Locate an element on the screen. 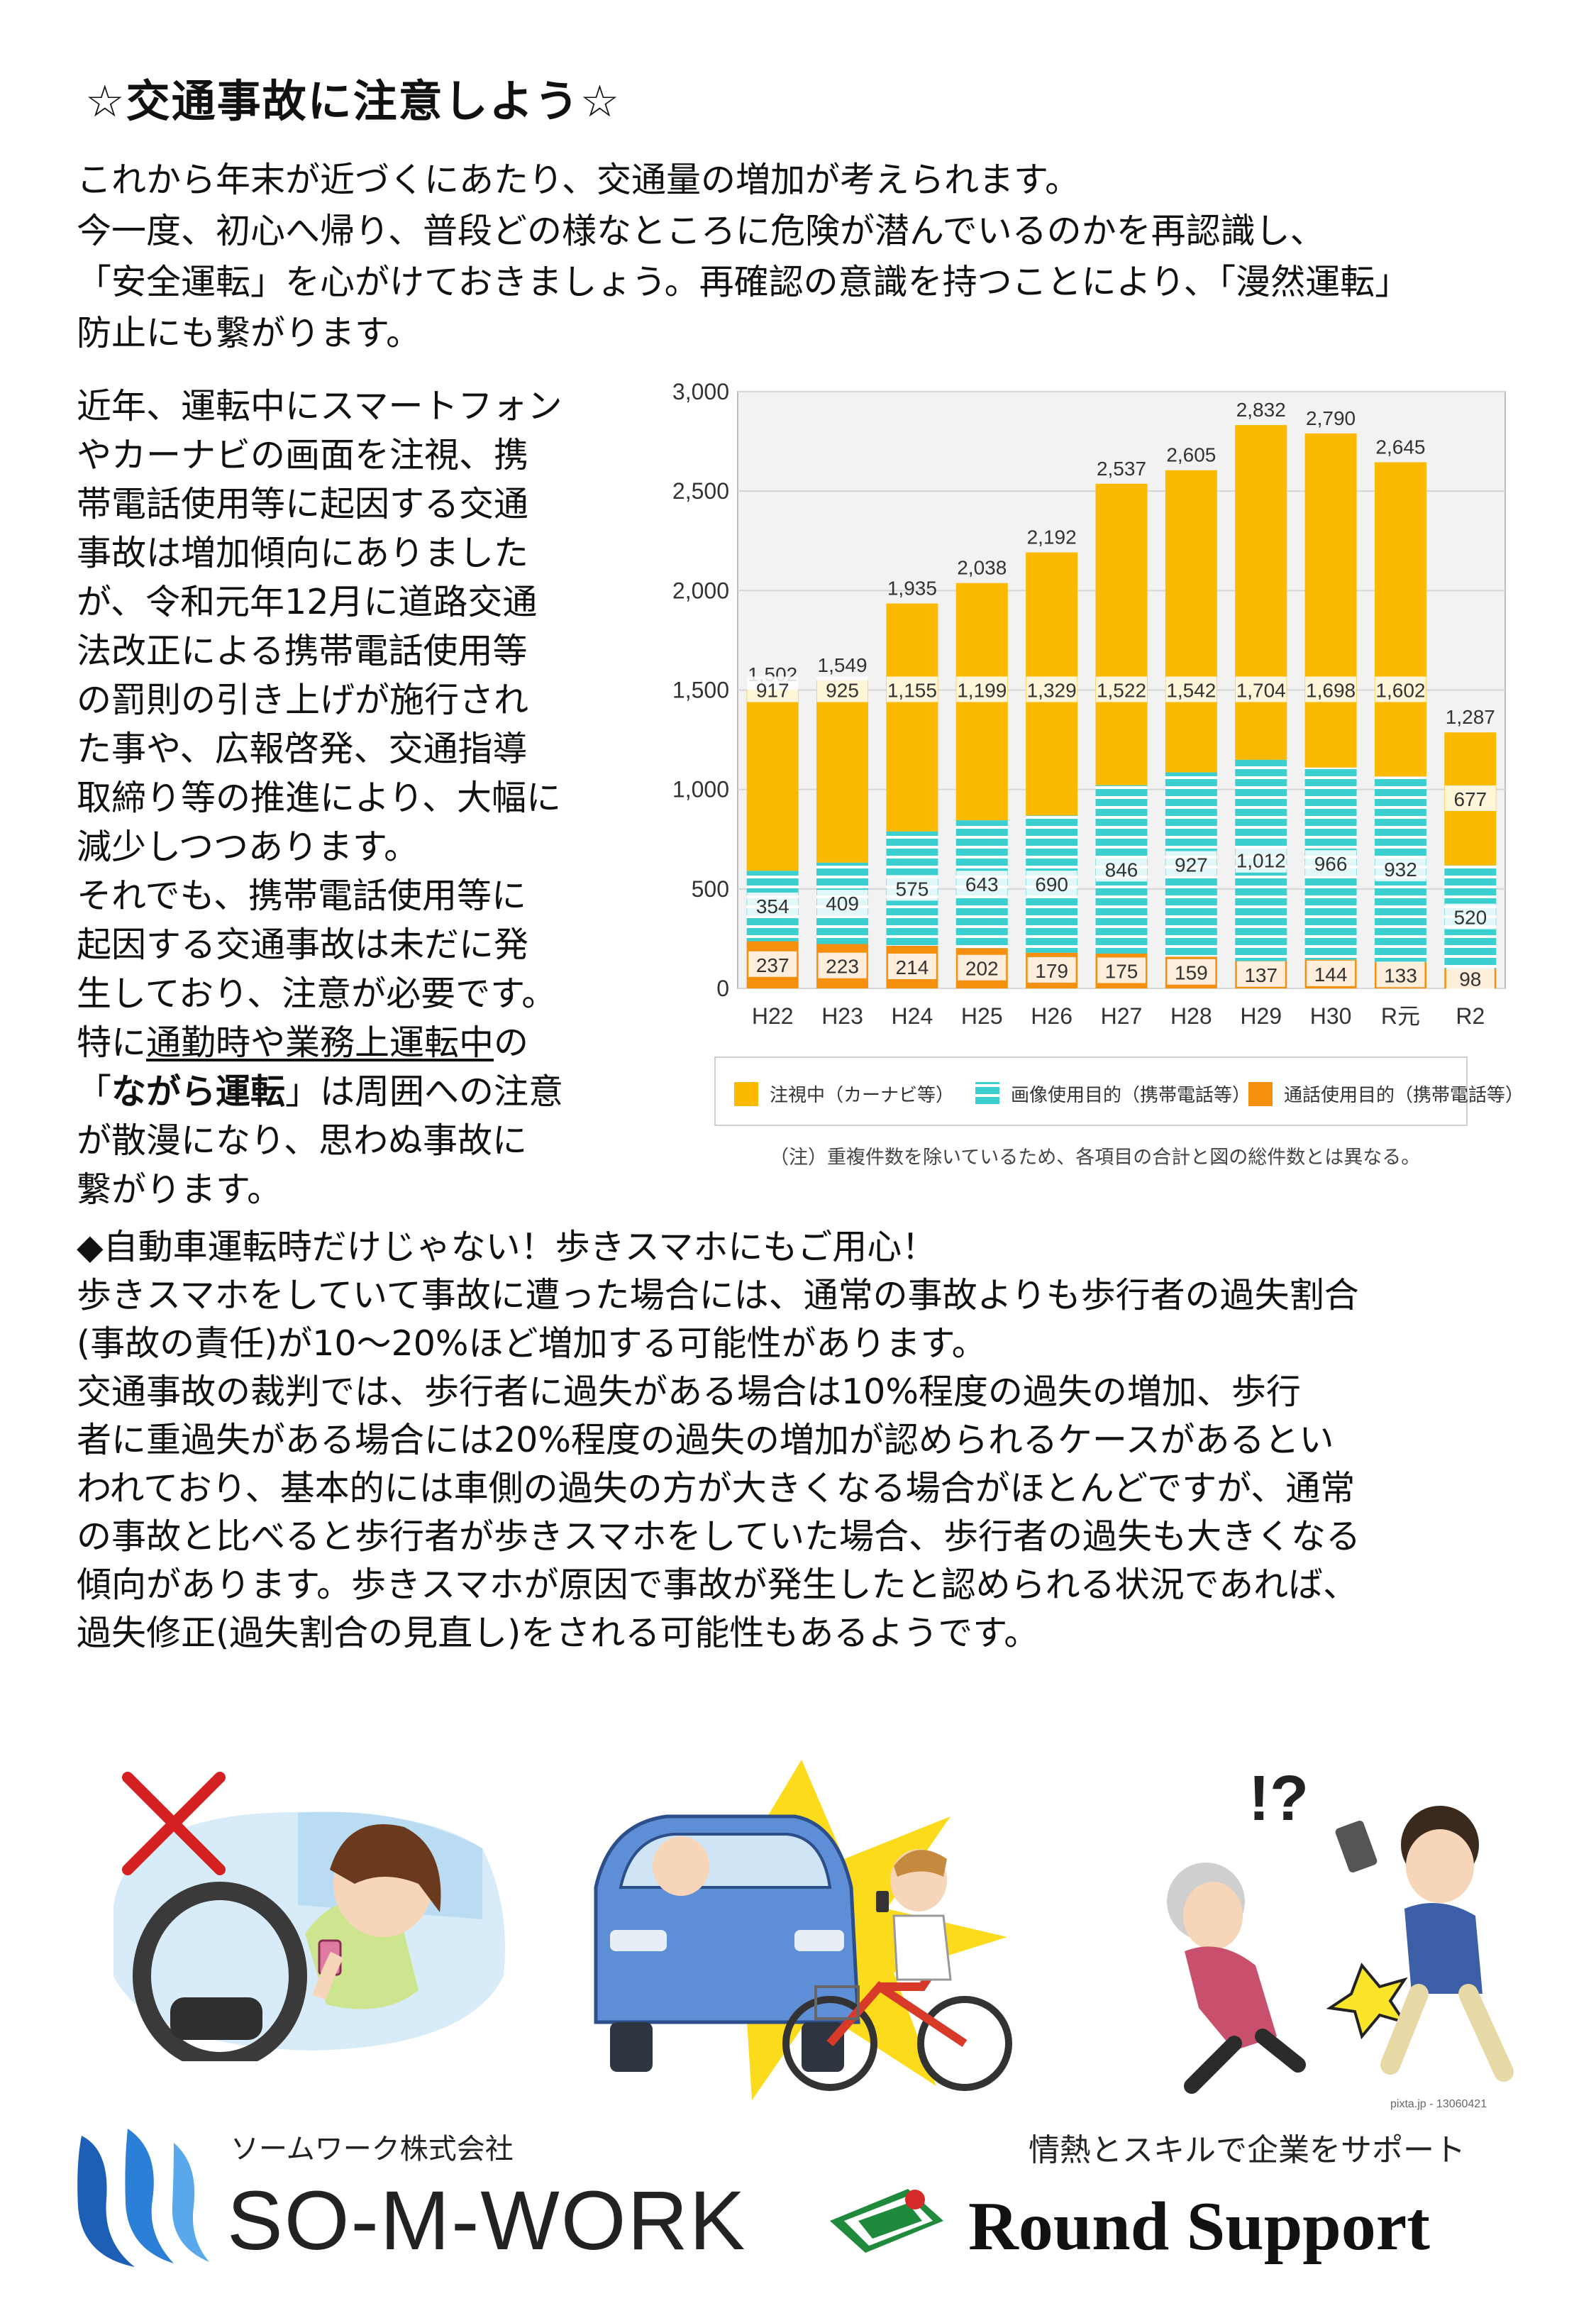 This screenshot has width=1596, height=2306. total-label: 2,832 is located at coordinates (1261, 410).